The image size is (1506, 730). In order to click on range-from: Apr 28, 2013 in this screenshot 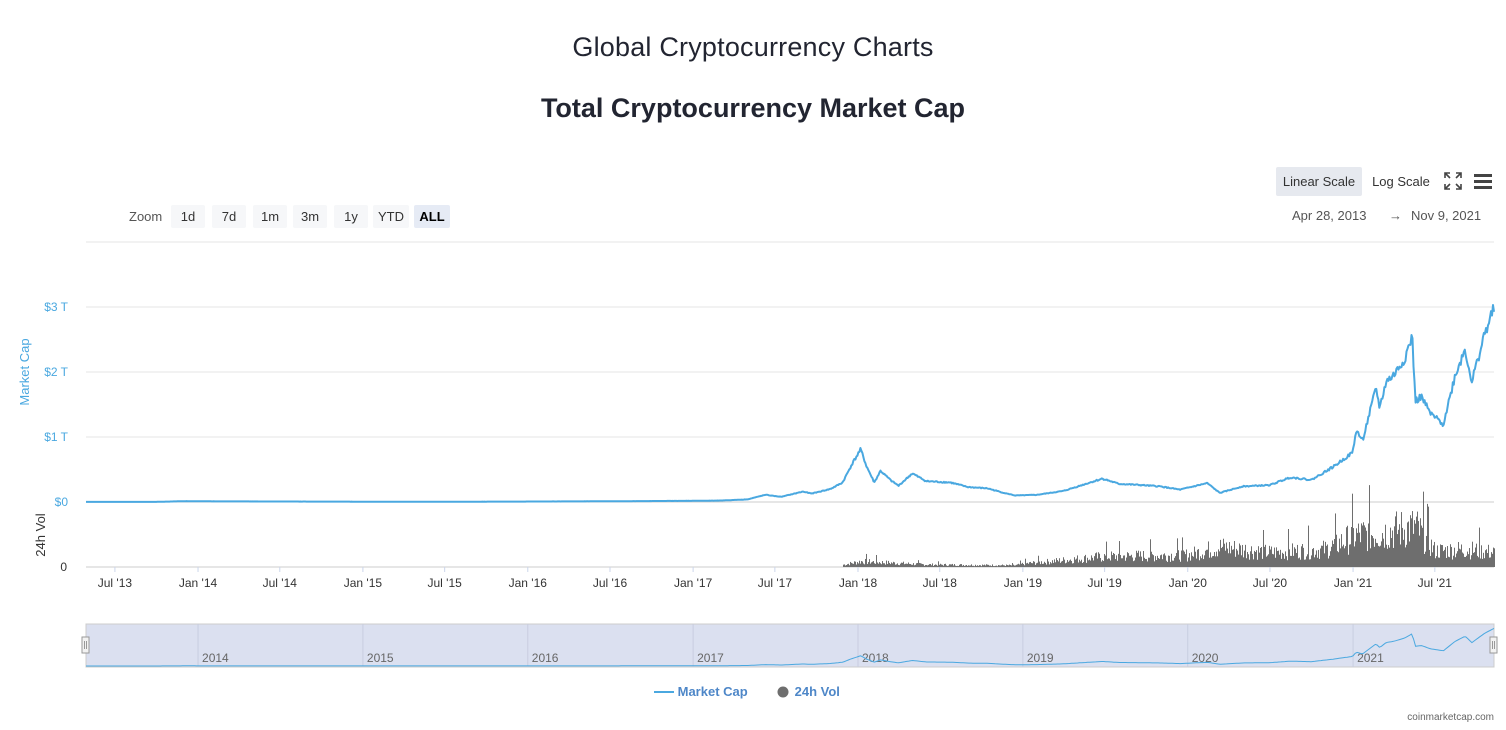, I will do `click(1329, 215)`.